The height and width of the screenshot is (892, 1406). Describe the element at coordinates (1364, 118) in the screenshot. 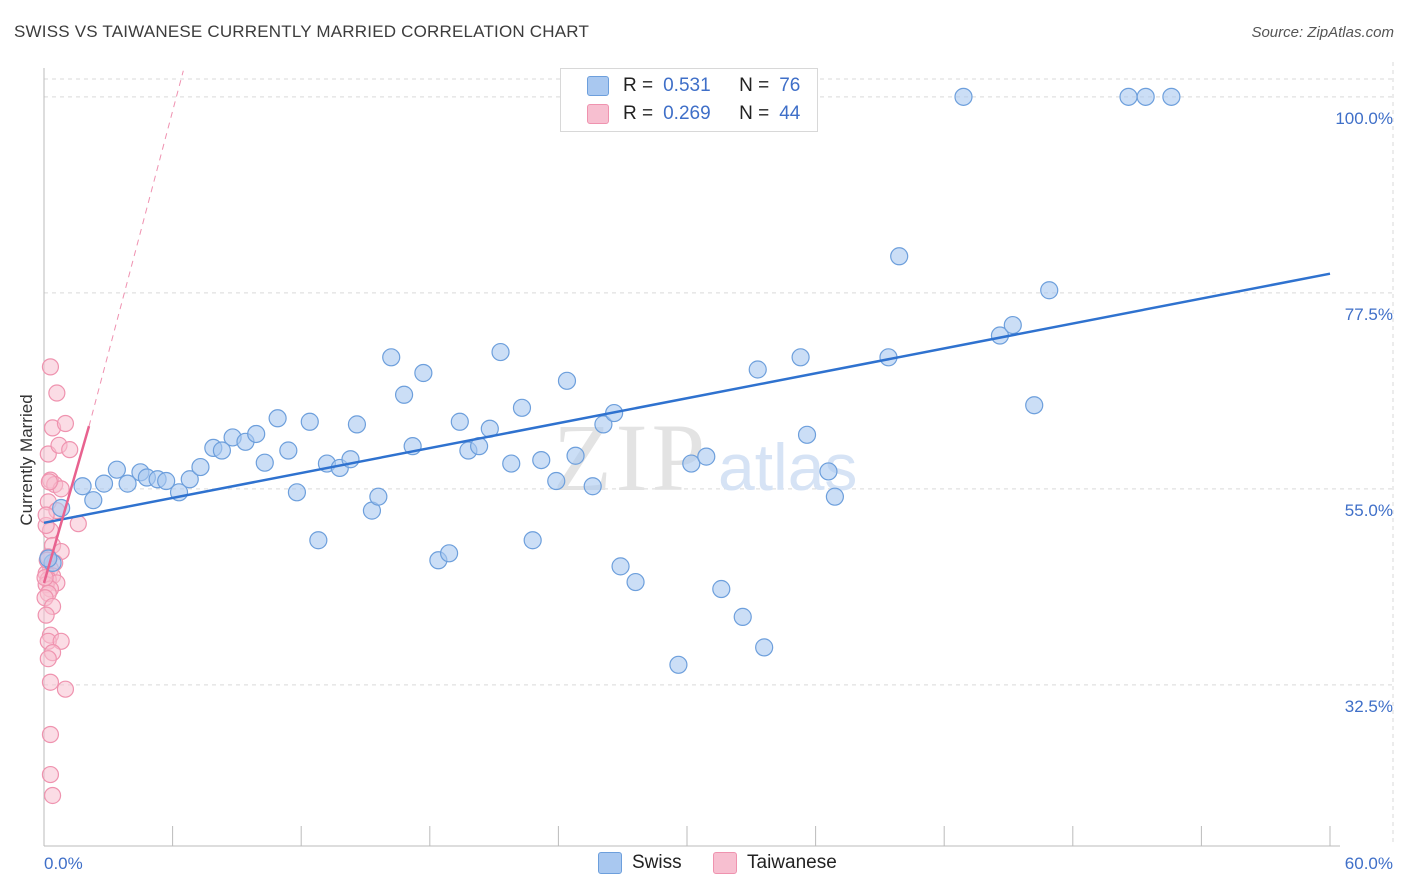

I see `y-tick-label-3: 100.0%` at that location.